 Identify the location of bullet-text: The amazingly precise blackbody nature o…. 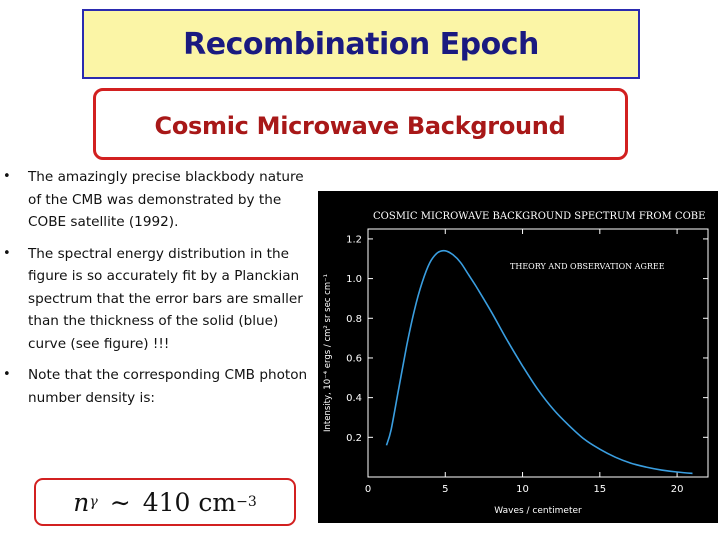
(166, 199).